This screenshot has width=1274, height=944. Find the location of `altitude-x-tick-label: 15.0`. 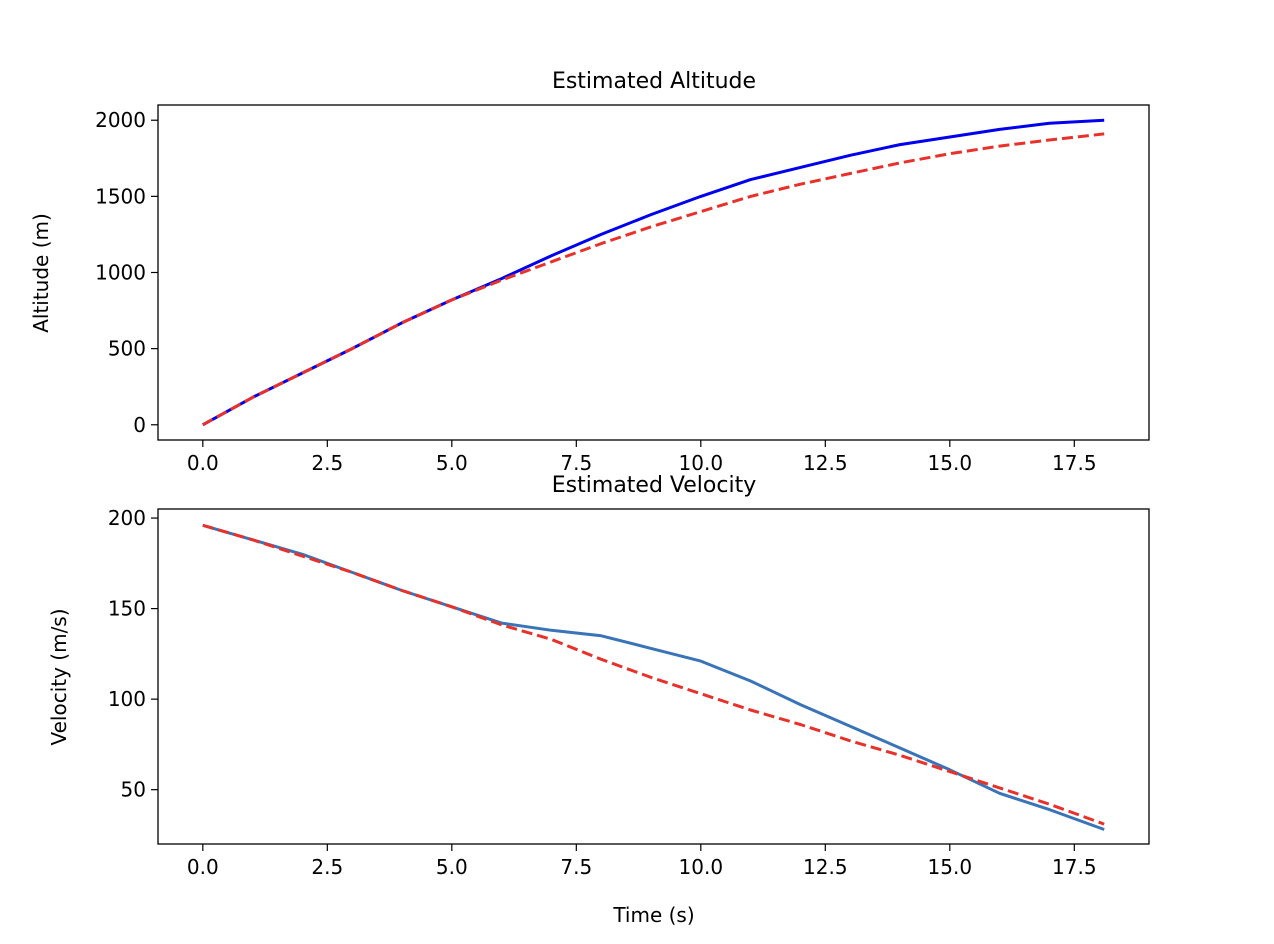

altitude-x-tick-label: 15.0 is located at coordinates (950, 463).